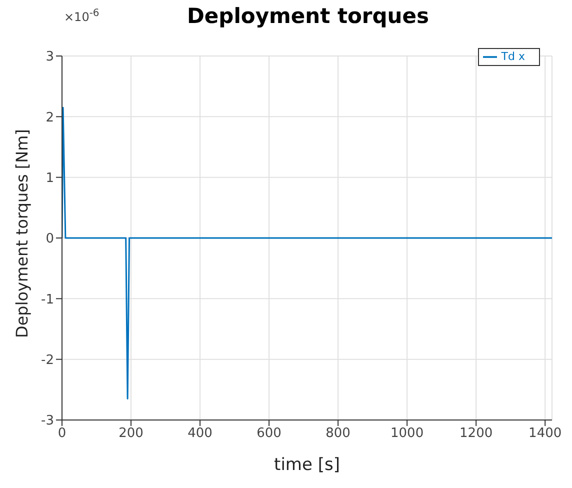 This screenshot has height=488, width=572. I want to click on legend-label: Td x, so click(513, 57).